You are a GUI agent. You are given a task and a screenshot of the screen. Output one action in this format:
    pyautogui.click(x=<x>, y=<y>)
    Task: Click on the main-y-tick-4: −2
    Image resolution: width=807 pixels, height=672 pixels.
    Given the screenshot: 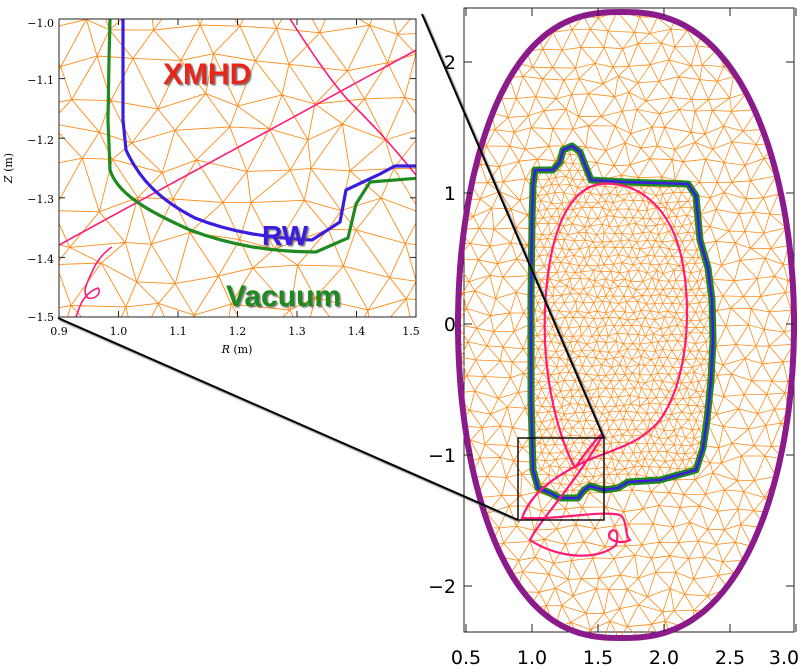 What is the action you would take?
    pyautogui.click(x=442, y=587)
    